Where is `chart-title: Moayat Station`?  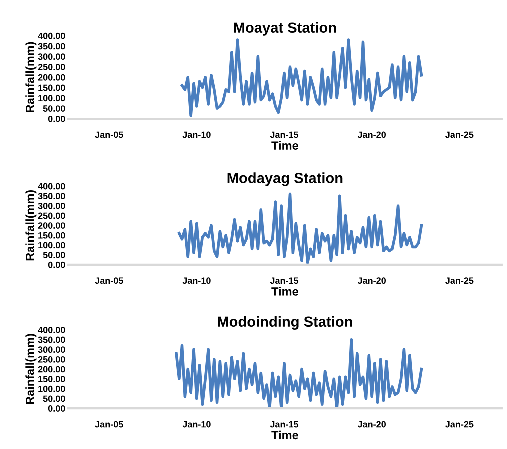
chart-title: Moayat Station is located at coordinates (285, 29).